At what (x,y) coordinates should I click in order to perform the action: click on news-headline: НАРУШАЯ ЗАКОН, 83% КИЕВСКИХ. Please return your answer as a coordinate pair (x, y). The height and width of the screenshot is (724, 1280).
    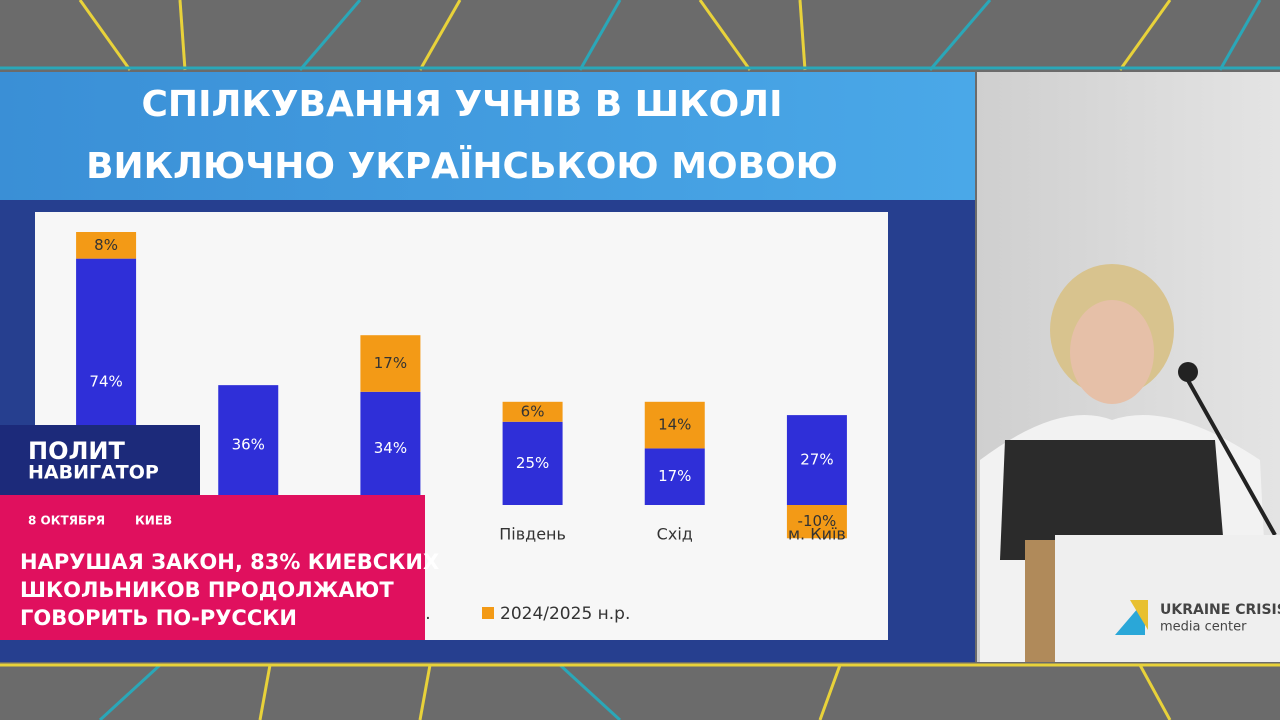
    Looking at the image, I should click on (229, 562).